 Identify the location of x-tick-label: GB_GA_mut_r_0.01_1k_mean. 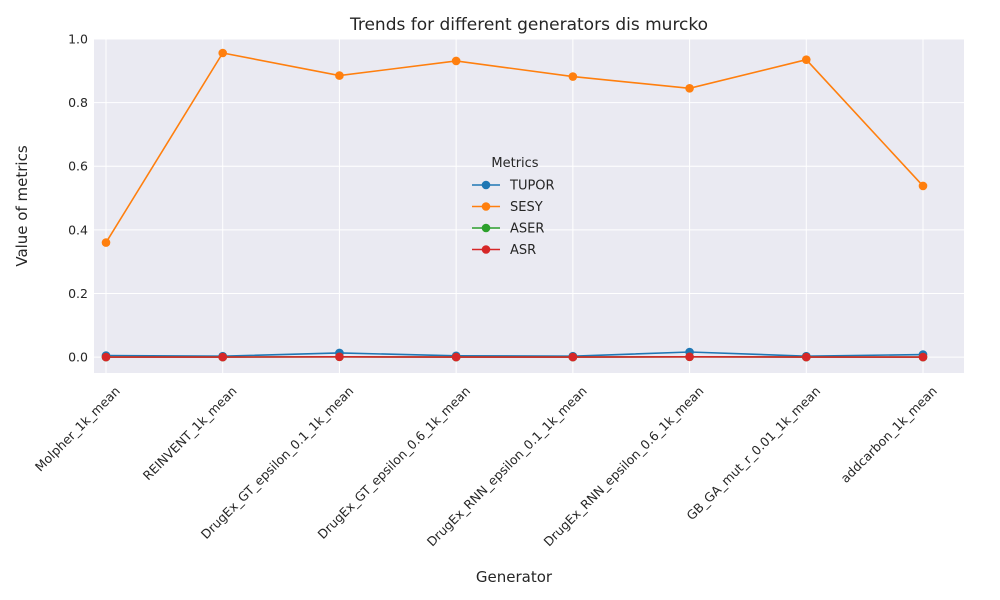
(753, 453).